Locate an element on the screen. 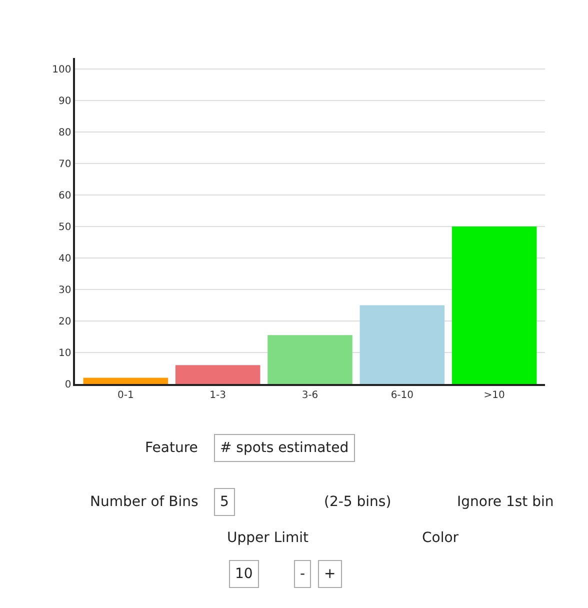 The width and height of the screenshot is (588, 608). y-tick-label: 40 is located at coordinates (65, 259).